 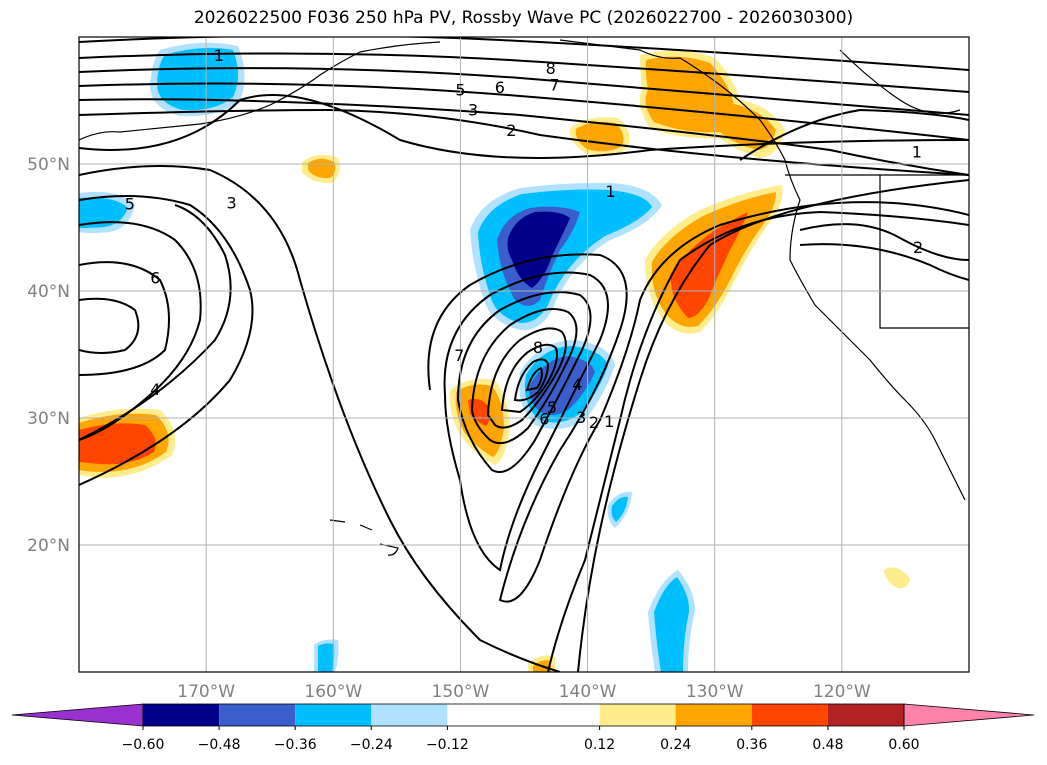 I want to click on lat-tick-label: 40°N, so click(x=48, y=292).